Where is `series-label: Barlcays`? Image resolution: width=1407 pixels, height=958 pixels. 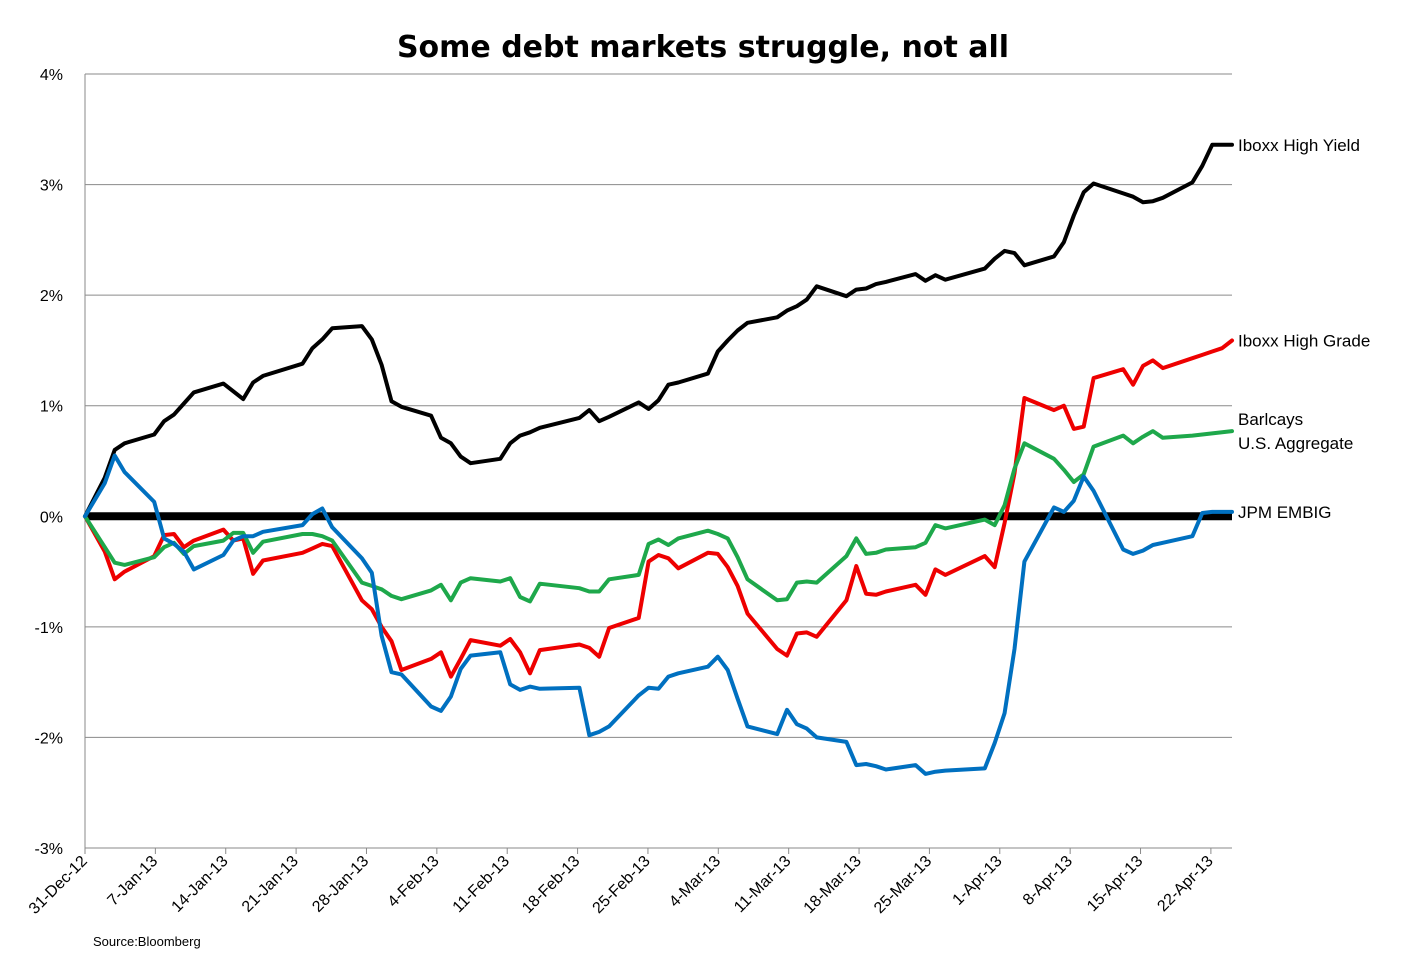
series-label: Barlcays is located at coordinates (1270, 419).